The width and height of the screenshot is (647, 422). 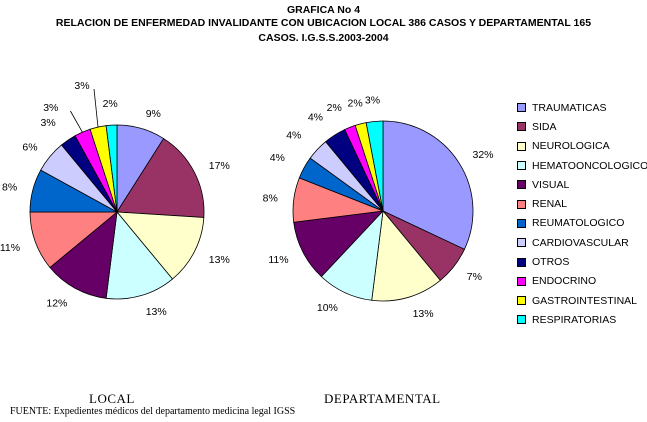 I want to click on pie-label-departamental-6: 4%, so click(x=277, y=158).